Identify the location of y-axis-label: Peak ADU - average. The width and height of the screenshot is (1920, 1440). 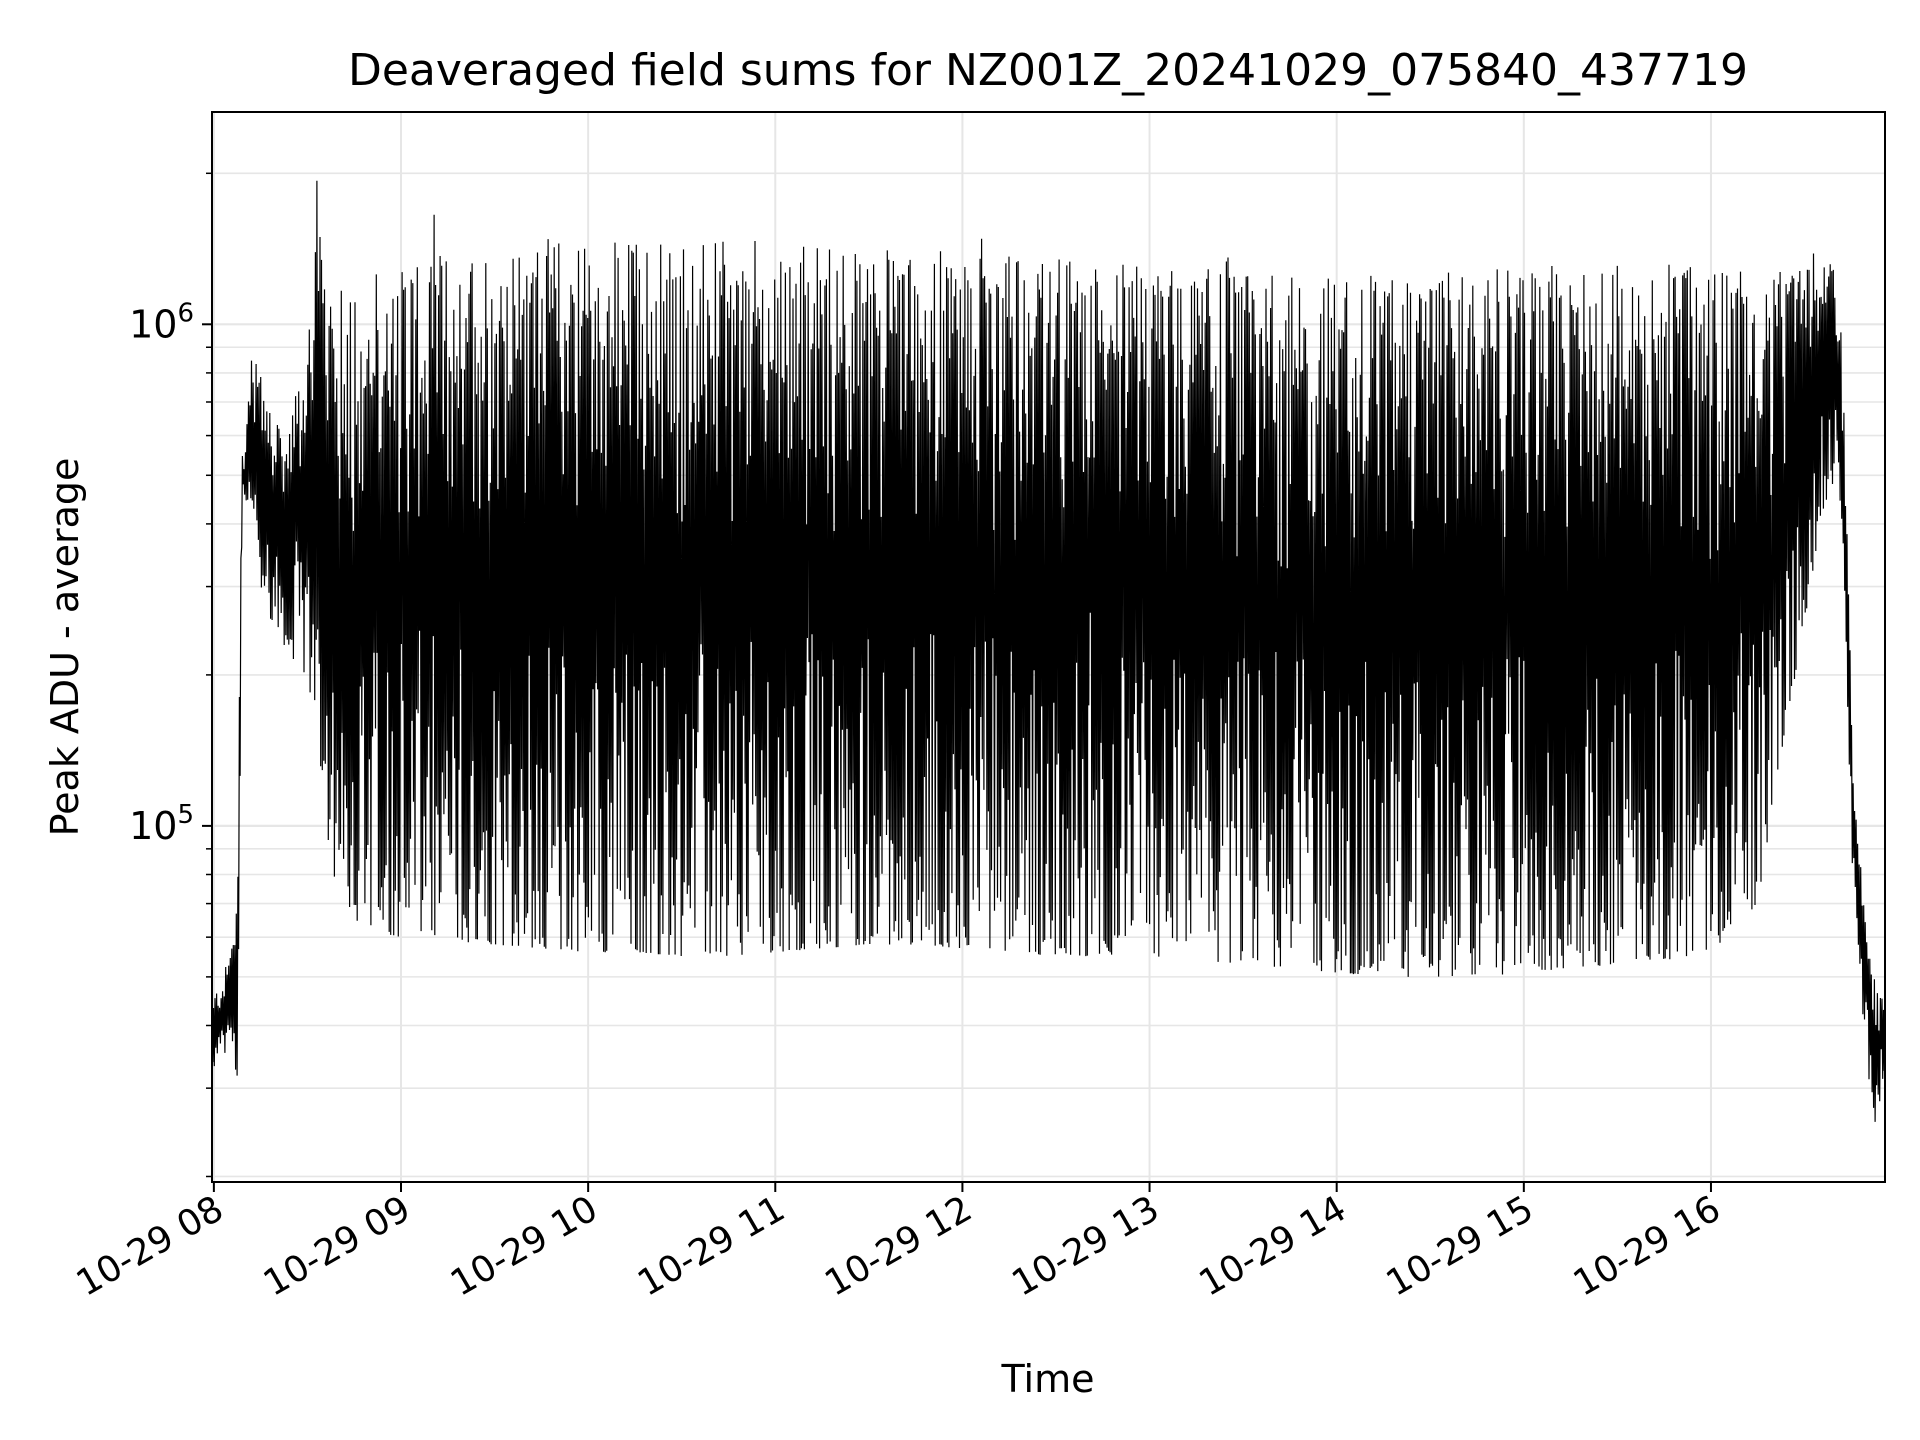
(65, 647).